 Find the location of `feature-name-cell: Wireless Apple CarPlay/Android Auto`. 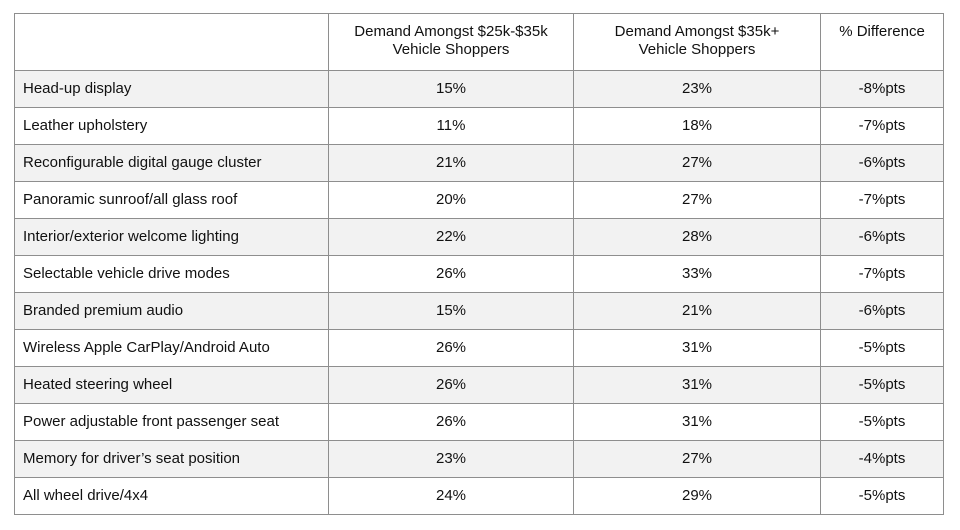

feature-name-cell: Wireless Apple CarPlay/Android Auto is located at coordinates (171, 348).